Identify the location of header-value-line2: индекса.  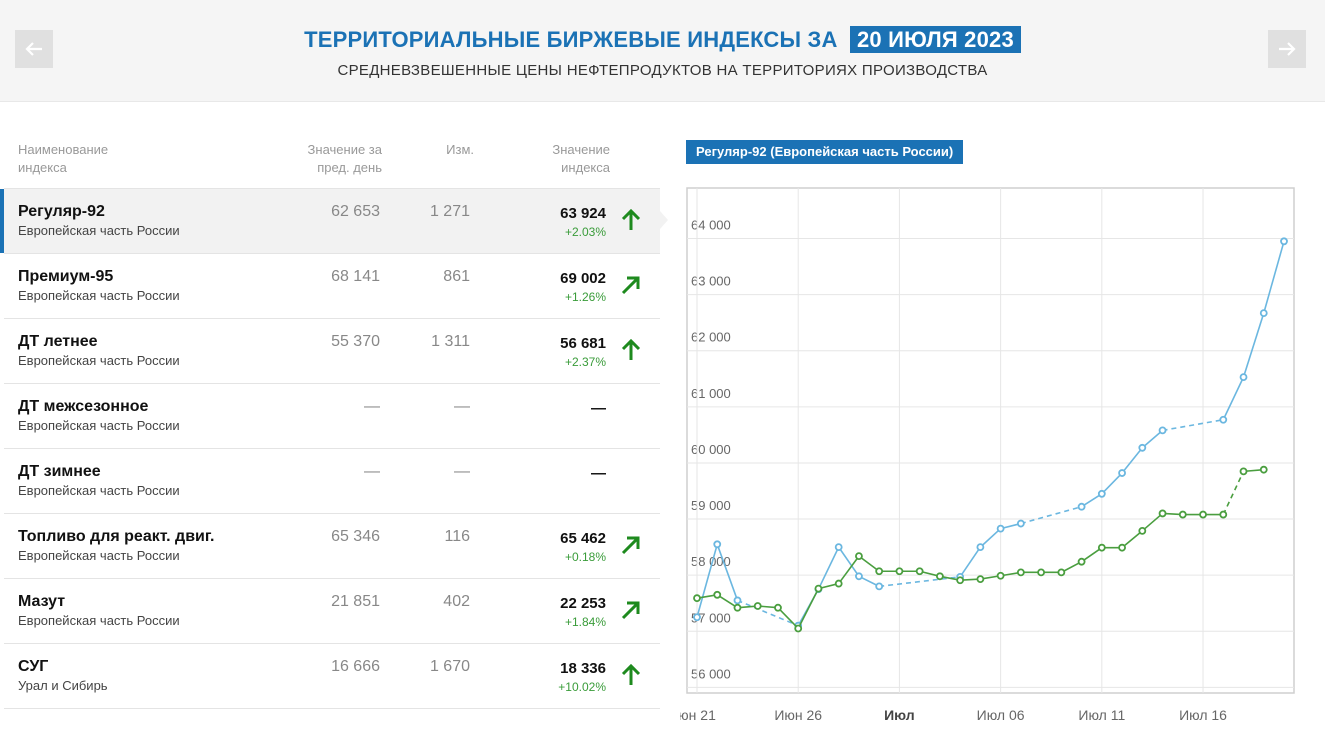
(585, 167).